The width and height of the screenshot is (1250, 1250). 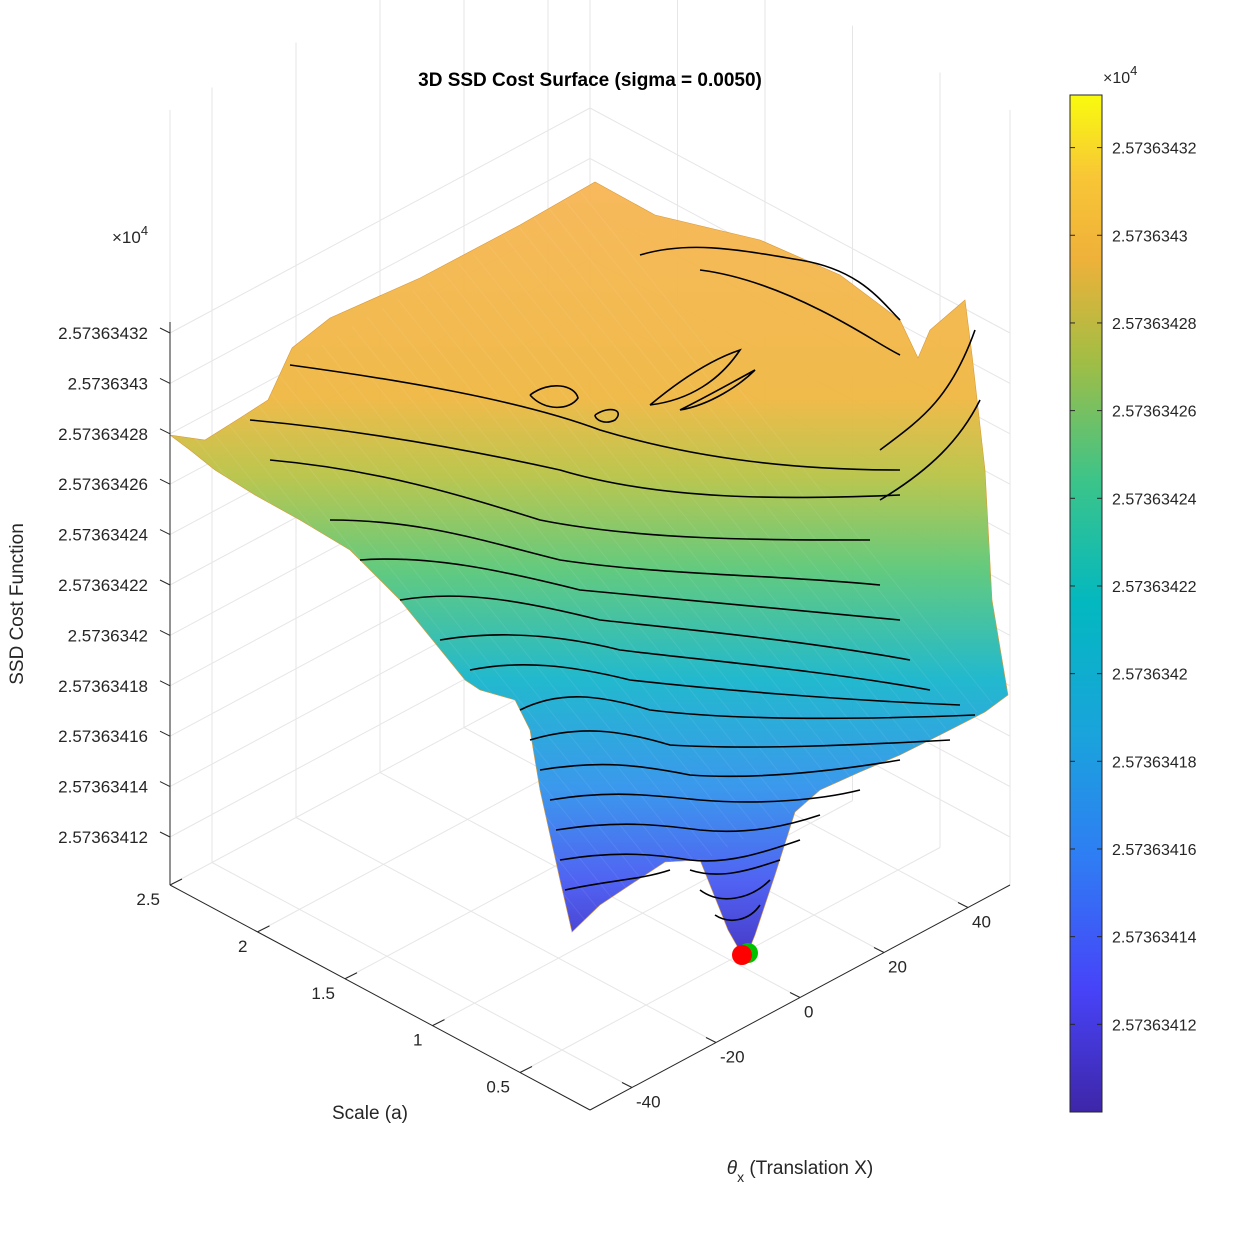 What do you see at coordinates (126, 237) in the screenshot?
I see `z-exponent-base: ×10` at bounding box center [126, 237].